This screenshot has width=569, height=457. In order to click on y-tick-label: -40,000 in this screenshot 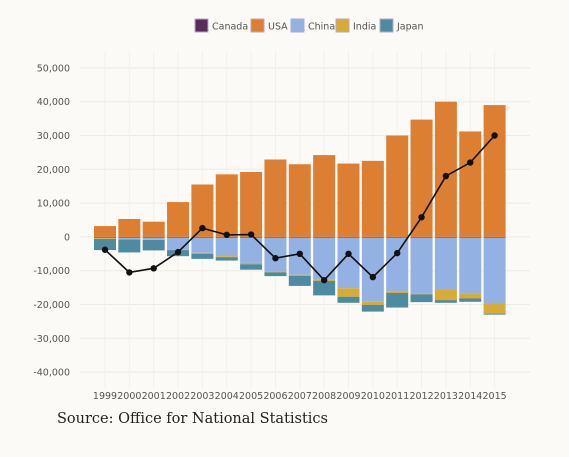, I will do `click(51, 373)`.